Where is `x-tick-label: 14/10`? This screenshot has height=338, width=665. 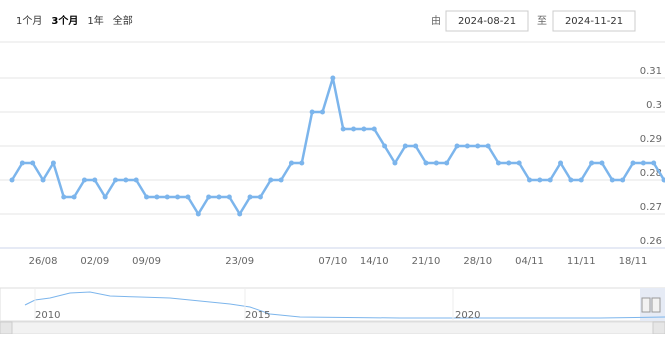
x-tick-label: 14/10 is located at coordinates (374, 261).